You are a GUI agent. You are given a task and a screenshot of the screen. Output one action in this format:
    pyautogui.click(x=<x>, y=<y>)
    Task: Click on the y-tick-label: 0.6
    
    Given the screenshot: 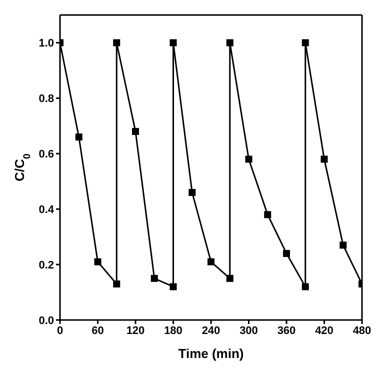 What is the action you would take?
    pyautogui.click(x=46, y=154)
    